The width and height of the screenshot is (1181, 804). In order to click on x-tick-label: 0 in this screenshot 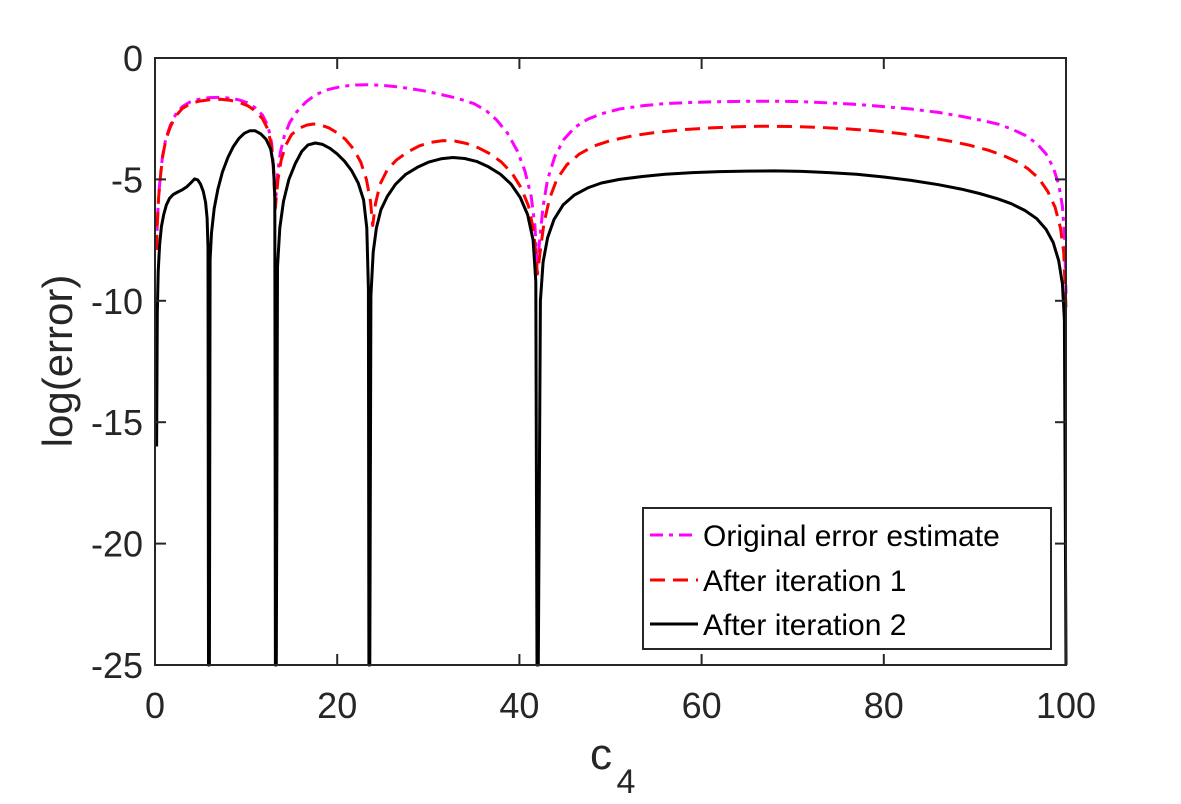, I will do `click(155, 705)`.